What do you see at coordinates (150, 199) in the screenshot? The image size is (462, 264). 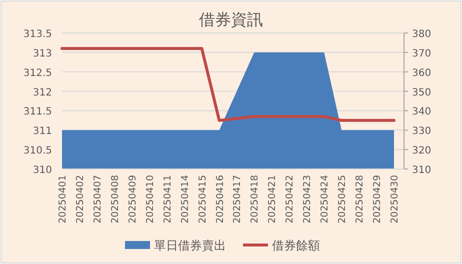 I see `x-tick-label: 20250410` at bounding box center [150, 199].